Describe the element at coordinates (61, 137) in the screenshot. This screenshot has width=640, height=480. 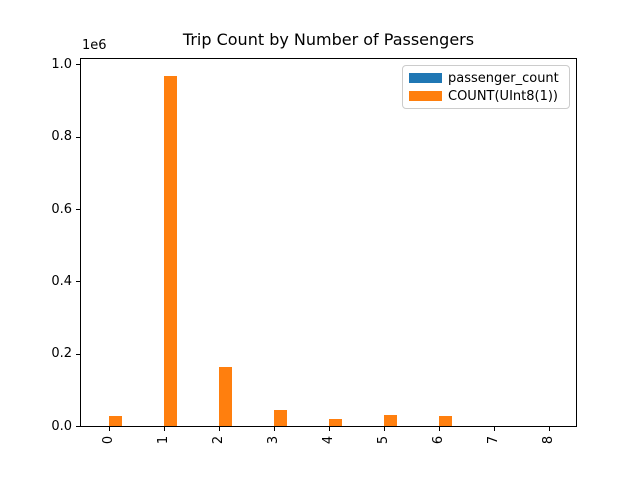
I see `y-tick-label: 0.8` at that location.